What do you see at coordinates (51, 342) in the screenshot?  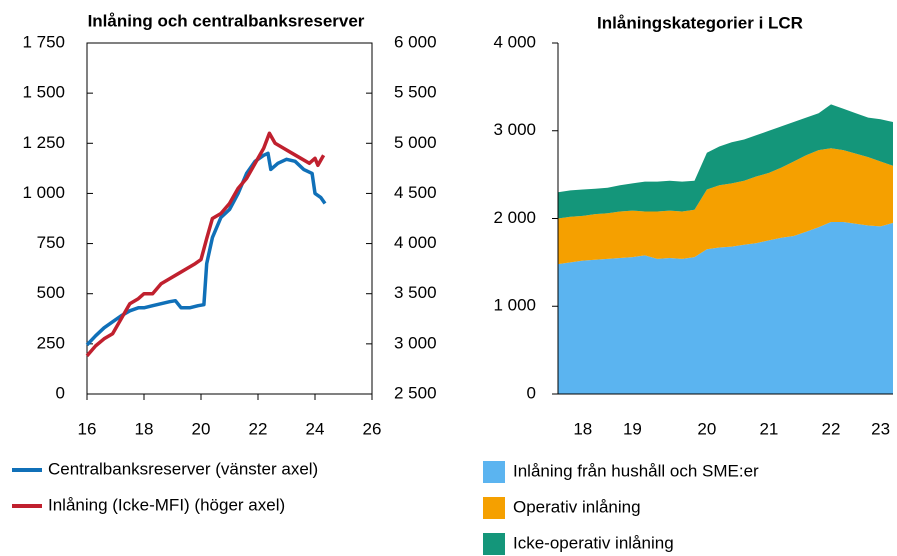 I see `y-tick-label: 250` at bounding box center [51, 342].